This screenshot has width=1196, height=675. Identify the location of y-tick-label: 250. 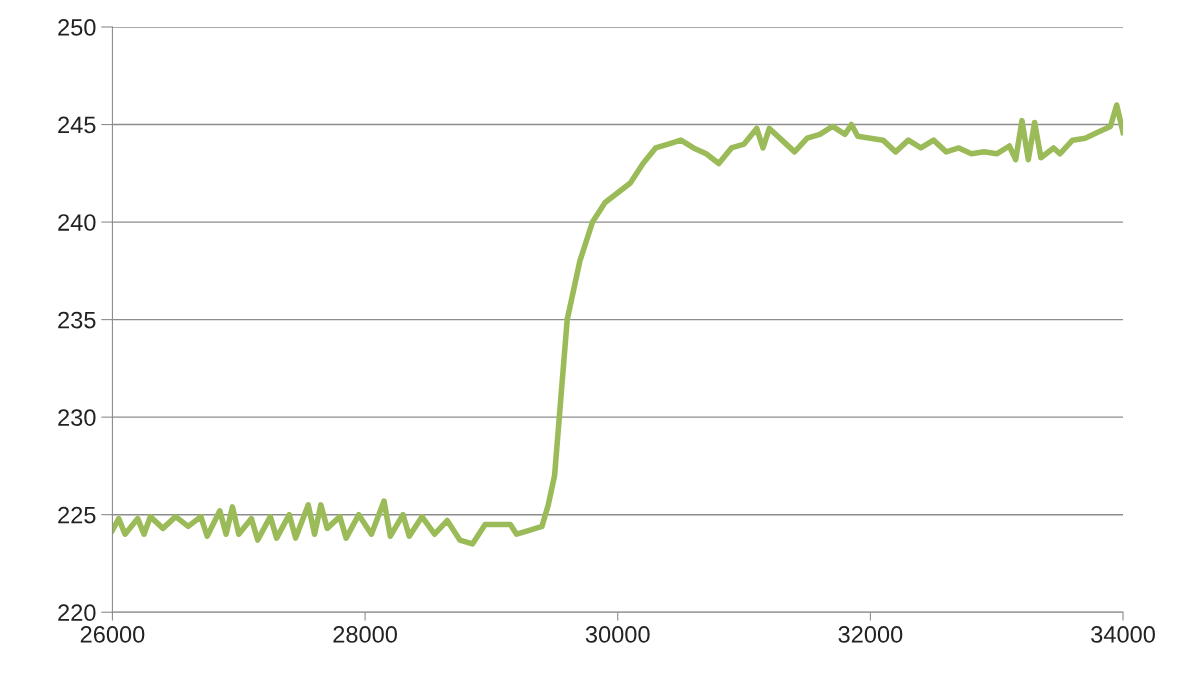
(77, 27).